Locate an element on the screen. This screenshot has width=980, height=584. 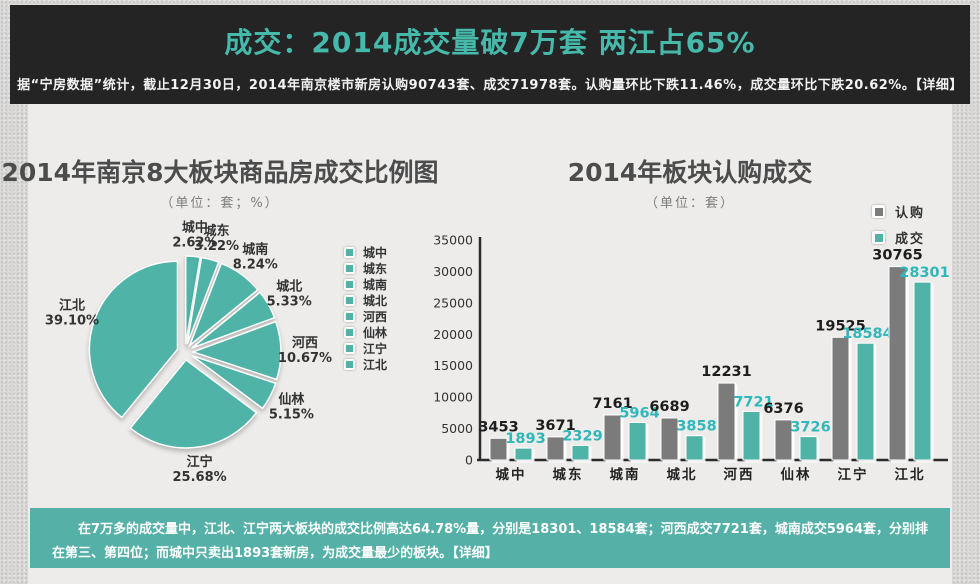
bar-value-label-成交-河西: 7721 is located at coordinates (753, 403).